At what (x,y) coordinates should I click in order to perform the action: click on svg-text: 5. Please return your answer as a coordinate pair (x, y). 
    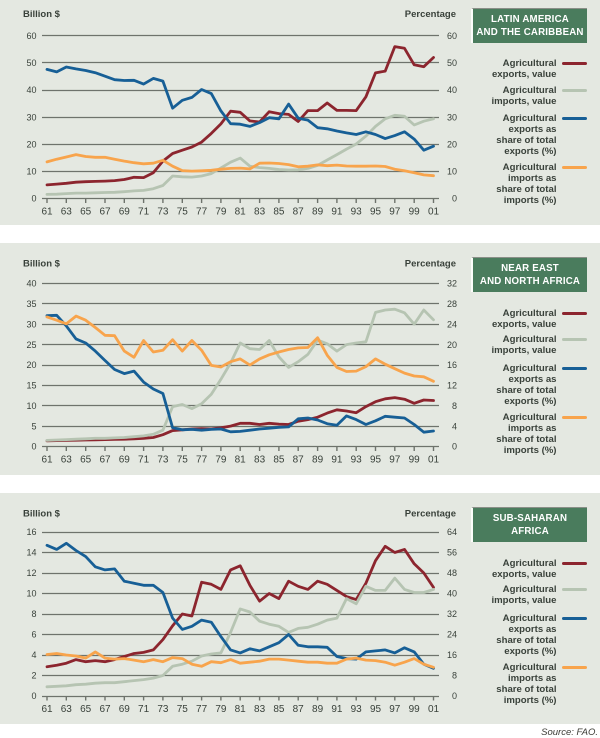
    Looking at the image, I should click on (33, 426).